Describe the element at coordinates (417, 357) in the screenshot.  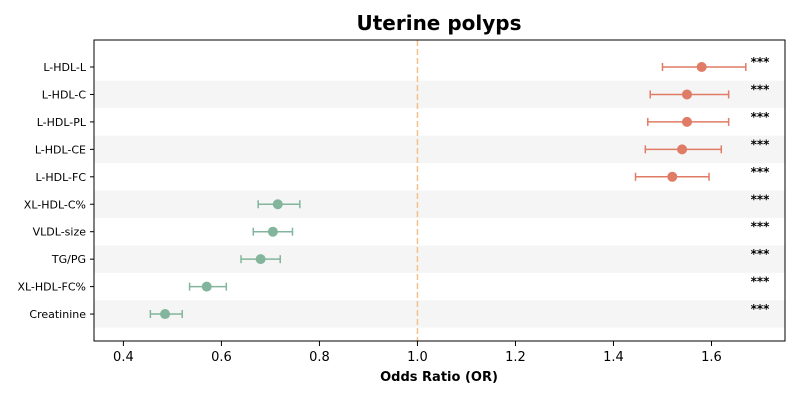
I see `x-tick-label: 1.0` at that location.